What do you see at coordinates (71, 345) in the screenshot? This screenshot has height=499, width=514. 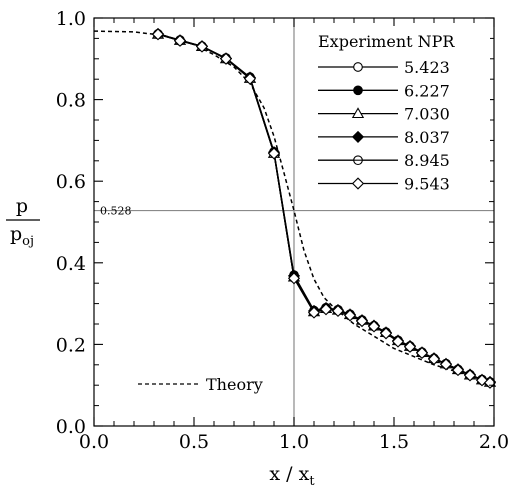 I see `y-tick-label: 0.2` at bounding box center [71, 345].